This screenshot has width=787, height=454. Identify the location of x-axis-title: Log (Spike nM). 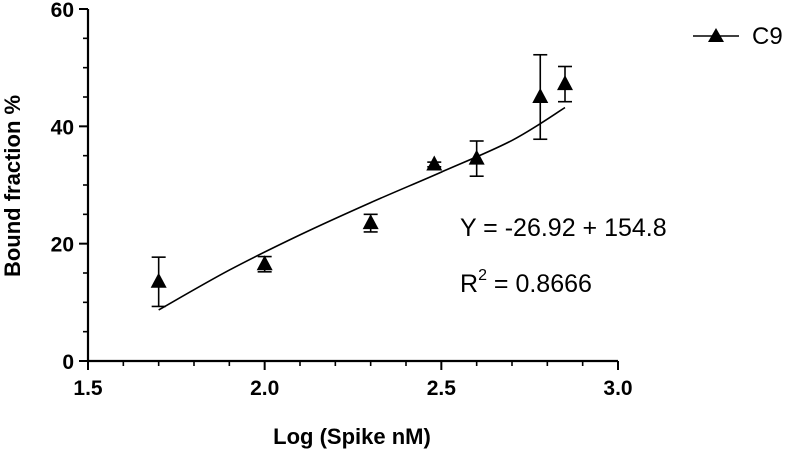
(352, 436).